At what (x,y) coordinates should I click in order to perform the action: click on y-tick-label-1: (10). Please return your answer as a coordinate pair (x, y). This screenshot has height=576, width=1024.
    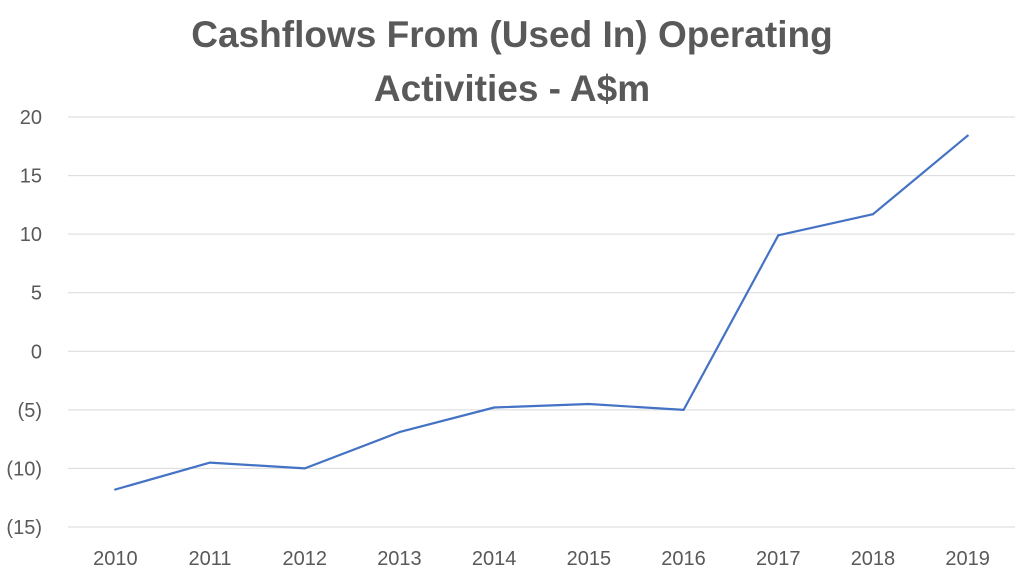
    Looking at the image, I should click on (24, 469).